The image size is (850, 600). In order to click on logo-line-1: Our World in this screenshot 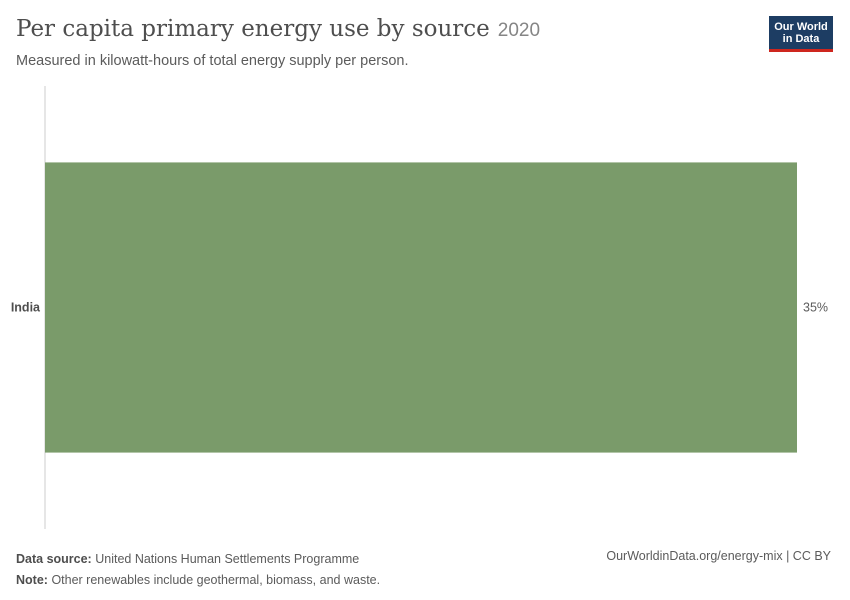, I will do `click(801, 26)`.